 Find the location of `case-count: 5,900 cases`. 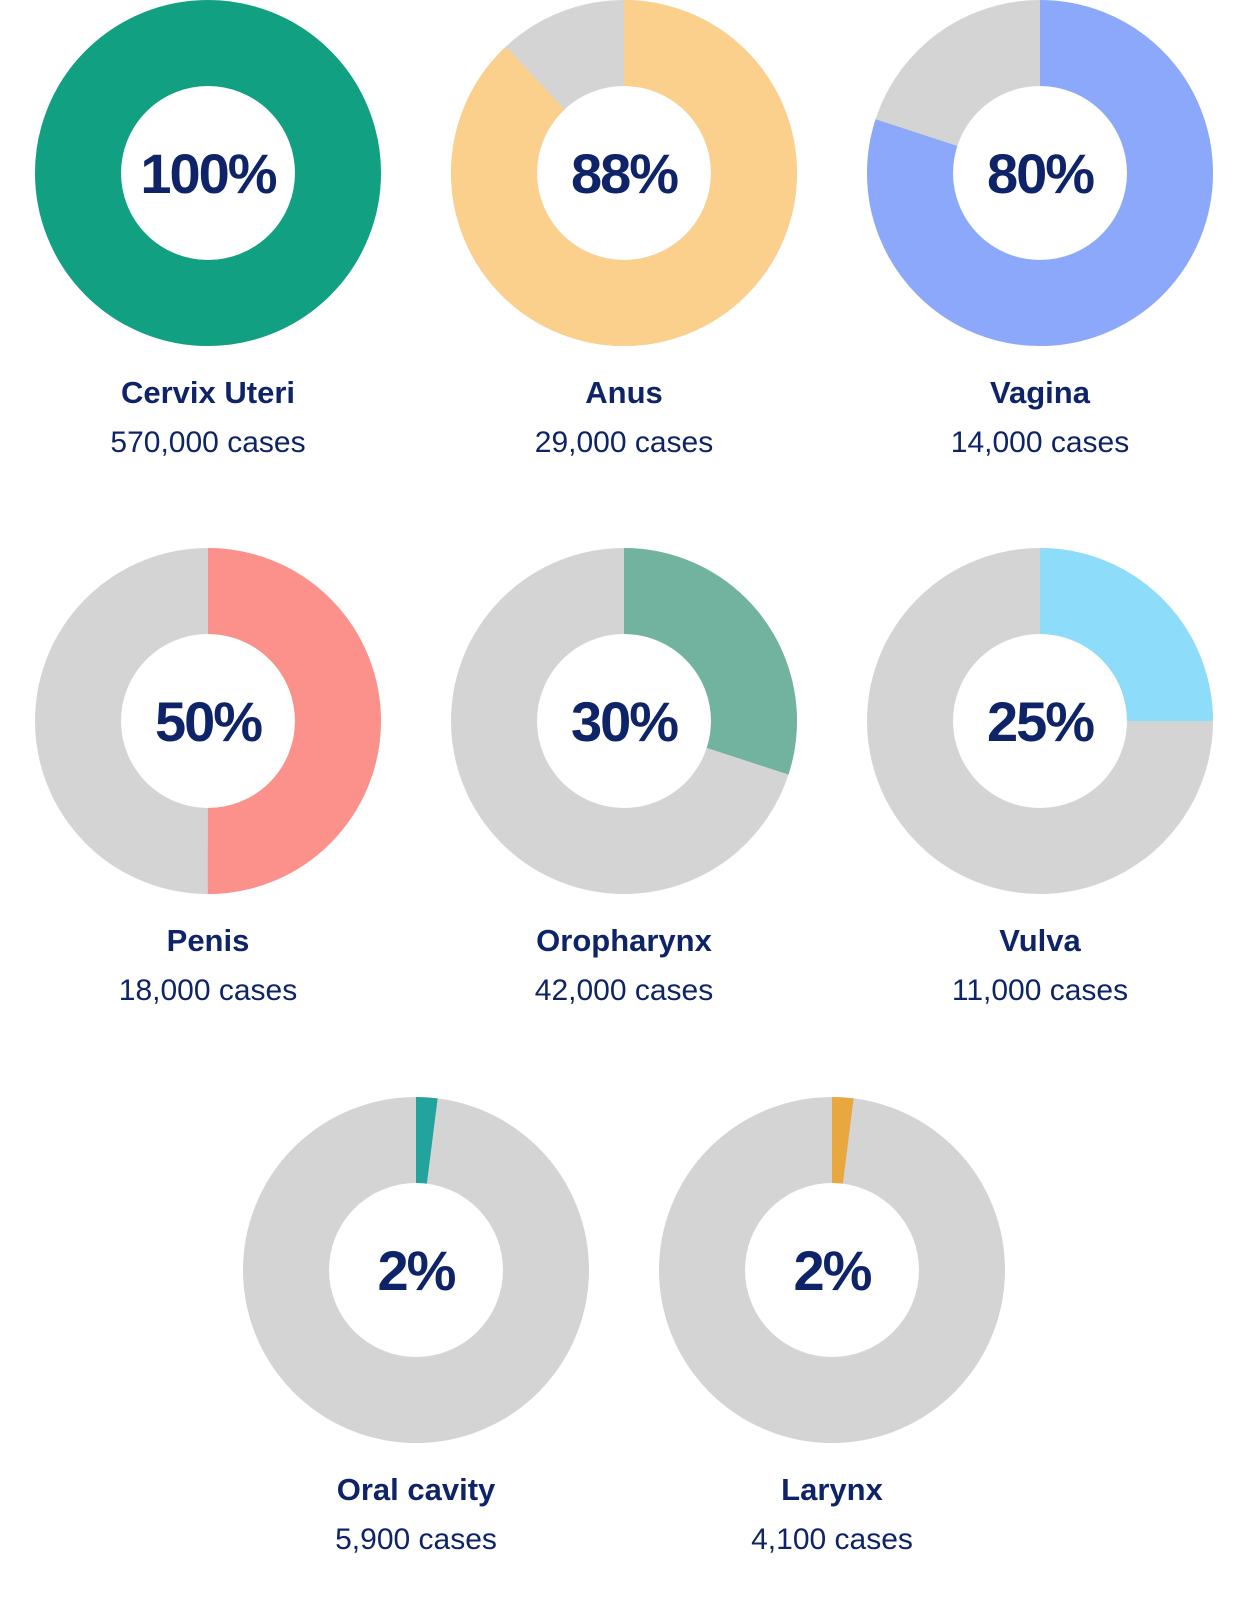

case-count: 5,900 cases is located at coordinates (416, 1539).